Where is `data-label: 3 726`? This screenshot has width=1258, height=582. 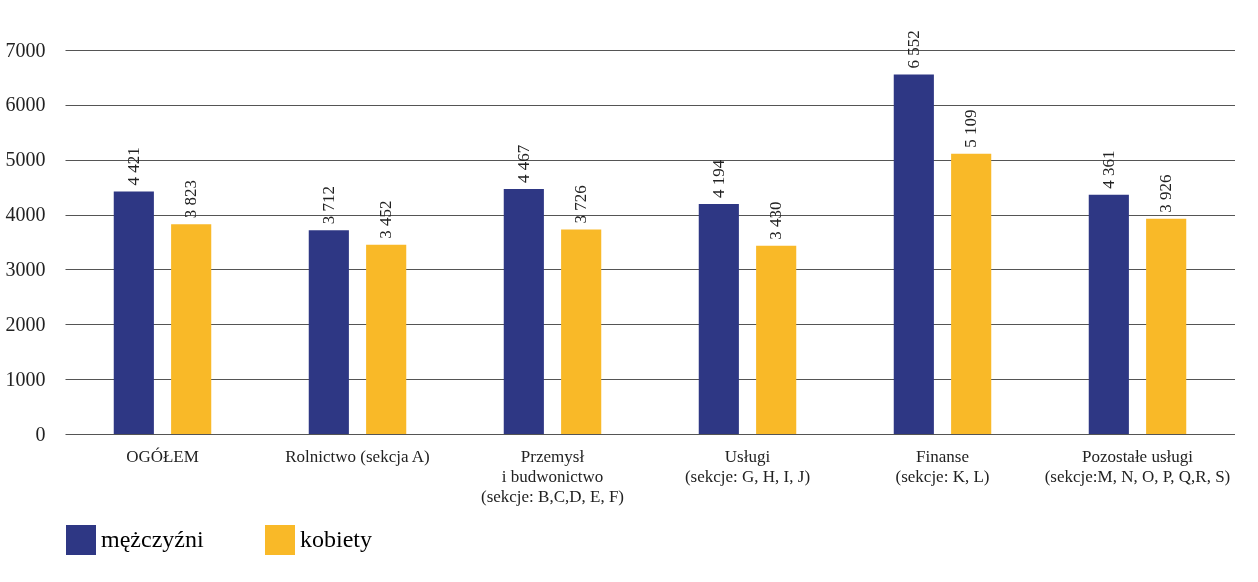
data-label: 3 726 is located at coordinates (581, 204).